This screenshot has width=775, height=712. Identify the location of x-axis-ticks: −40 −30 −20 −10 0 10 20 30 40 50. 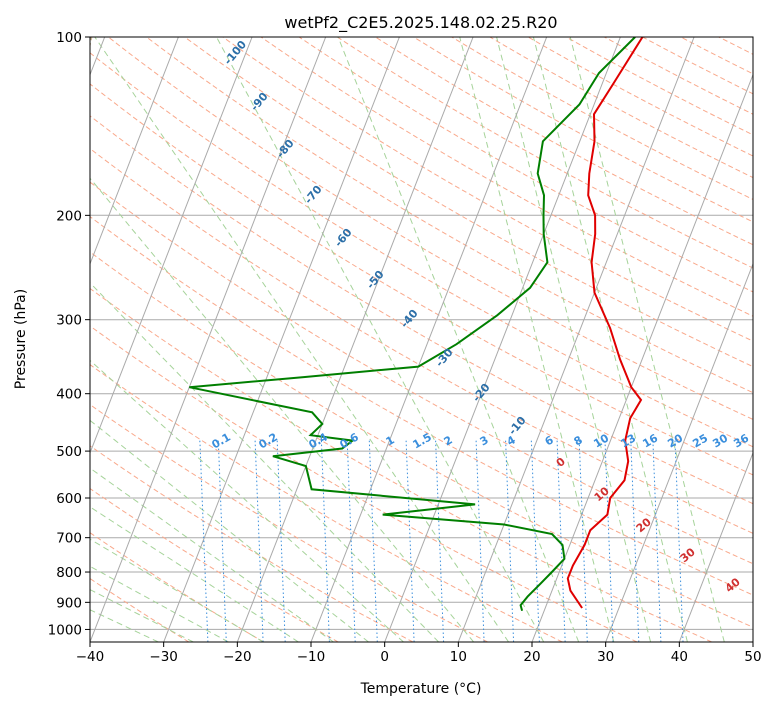
(419, 653).